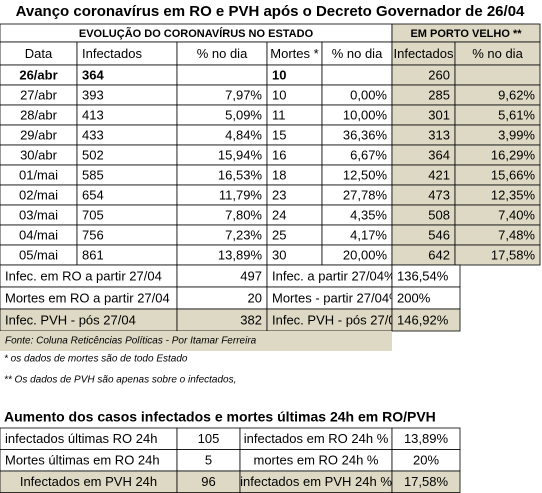  I want to click on section-header: EM PORTO VELHO **, so click(466, 34).